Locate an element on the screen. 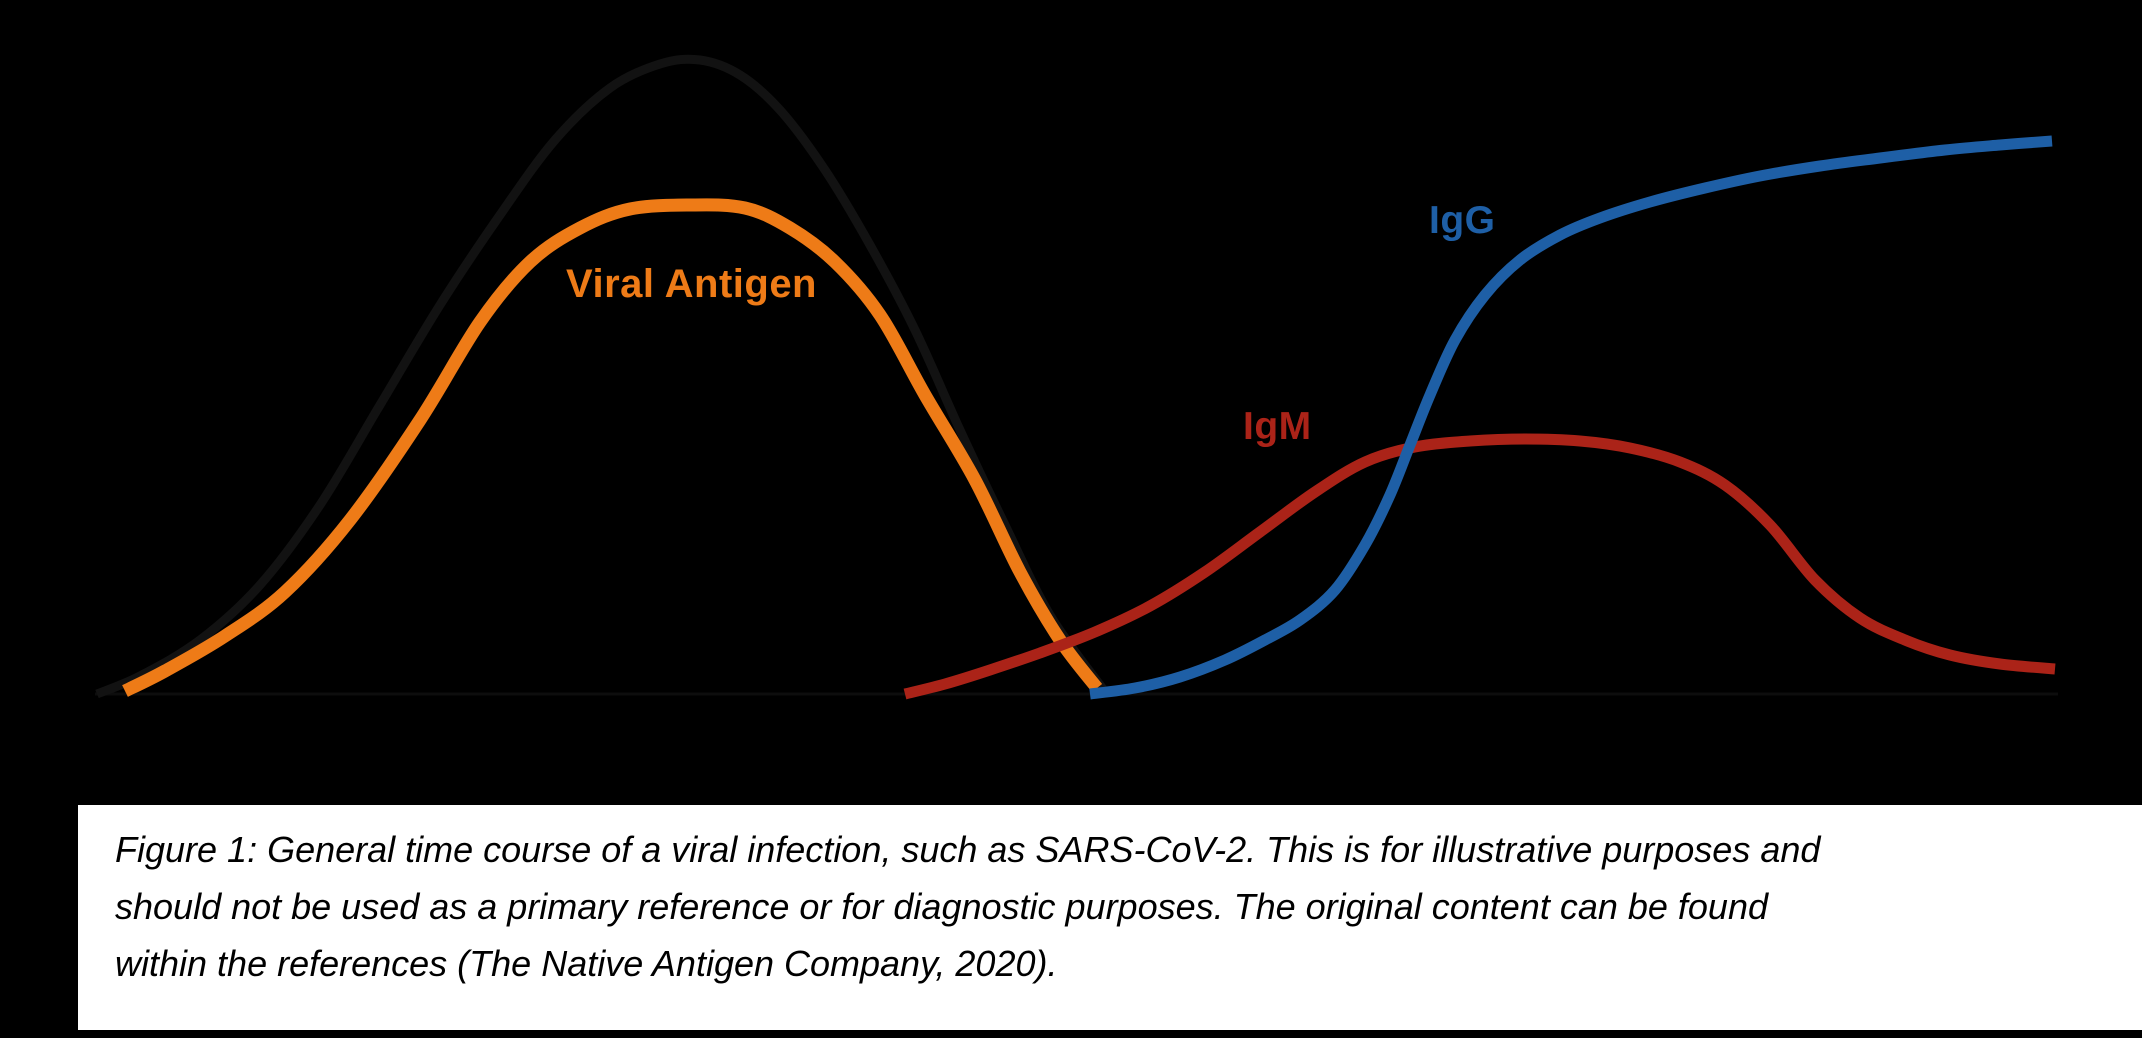  igg-curve-label: IgG is located at coordinates (1462, 220).